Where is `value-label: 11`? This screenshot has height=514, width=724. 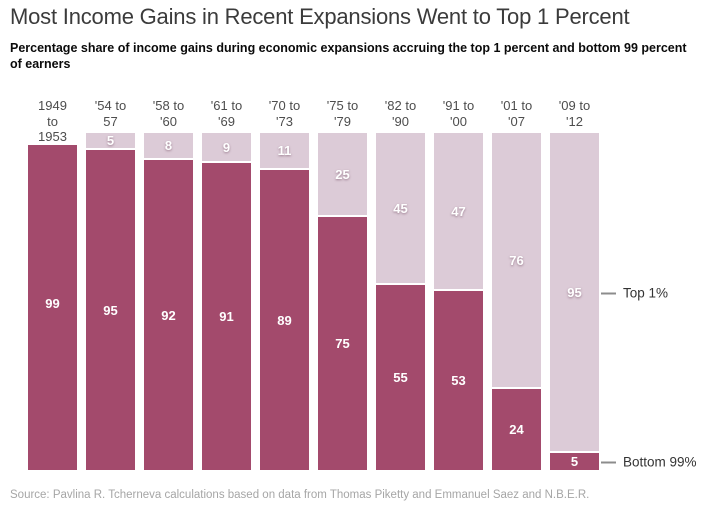
value-label: 11 is located at coordinates (284, 150).